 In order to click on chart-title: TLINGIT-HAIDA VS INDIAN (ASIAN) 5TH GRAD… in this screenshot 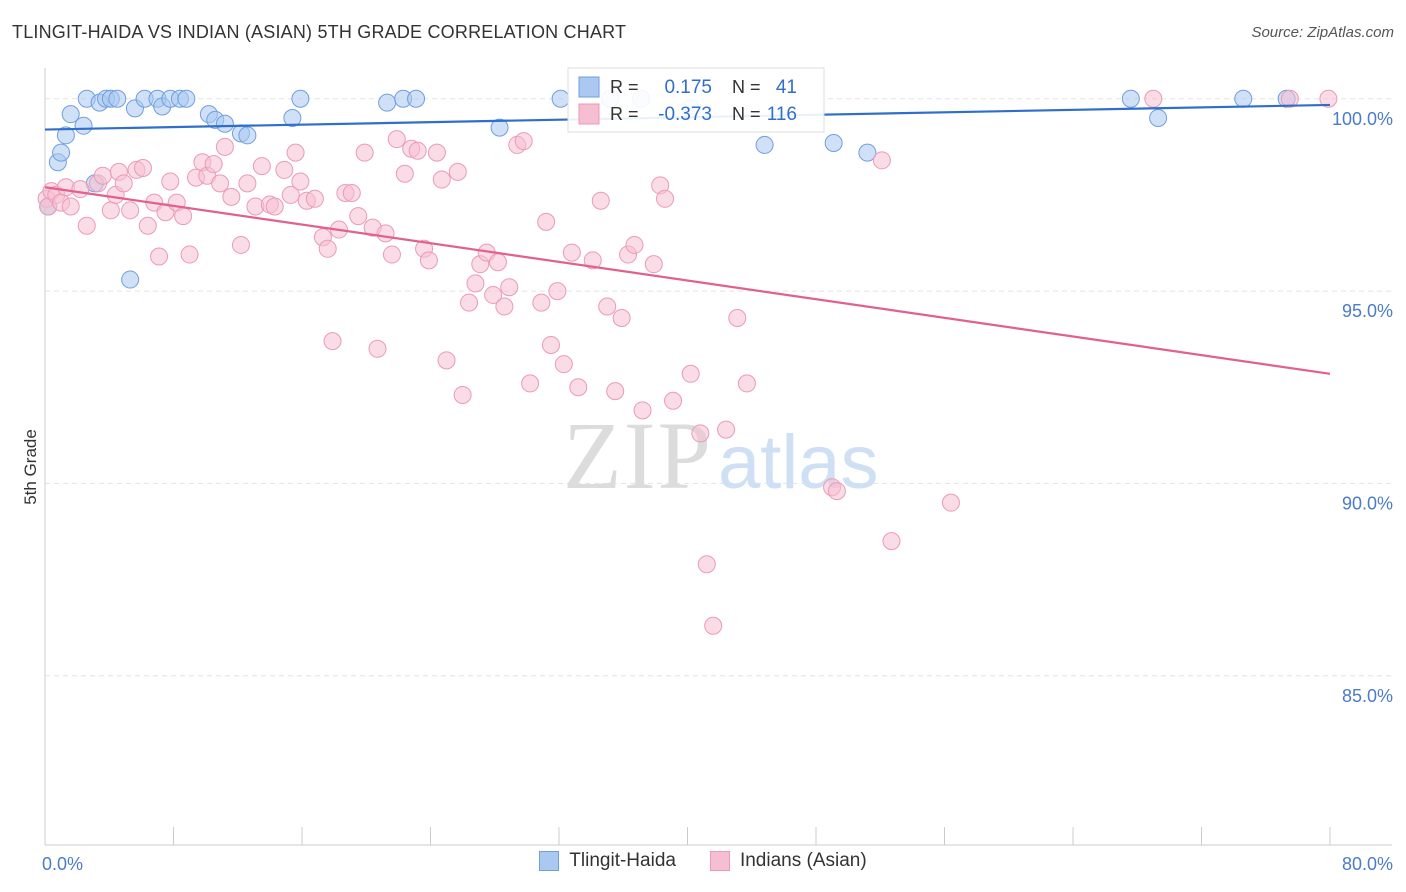, I will do `click(319, 32)`.